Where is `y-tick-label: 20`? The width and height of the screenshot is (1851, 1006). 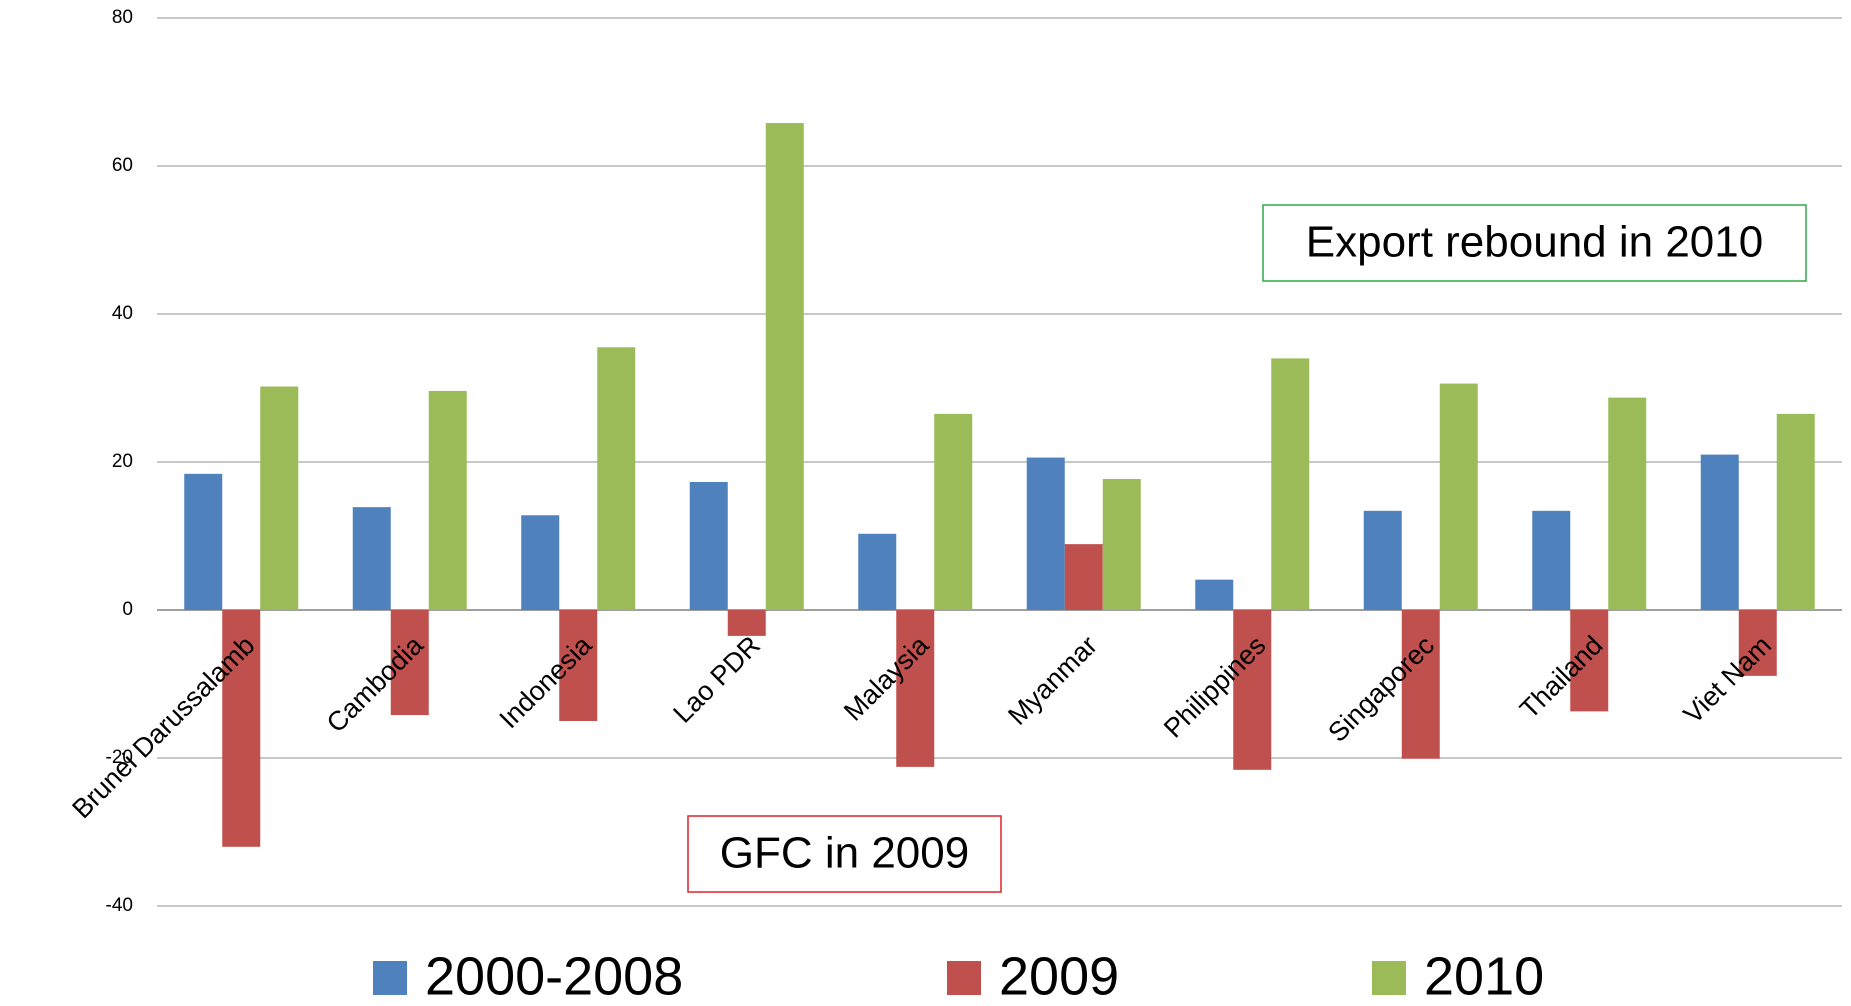
y-tick-label: 20 is located at coordinates (122, 461).